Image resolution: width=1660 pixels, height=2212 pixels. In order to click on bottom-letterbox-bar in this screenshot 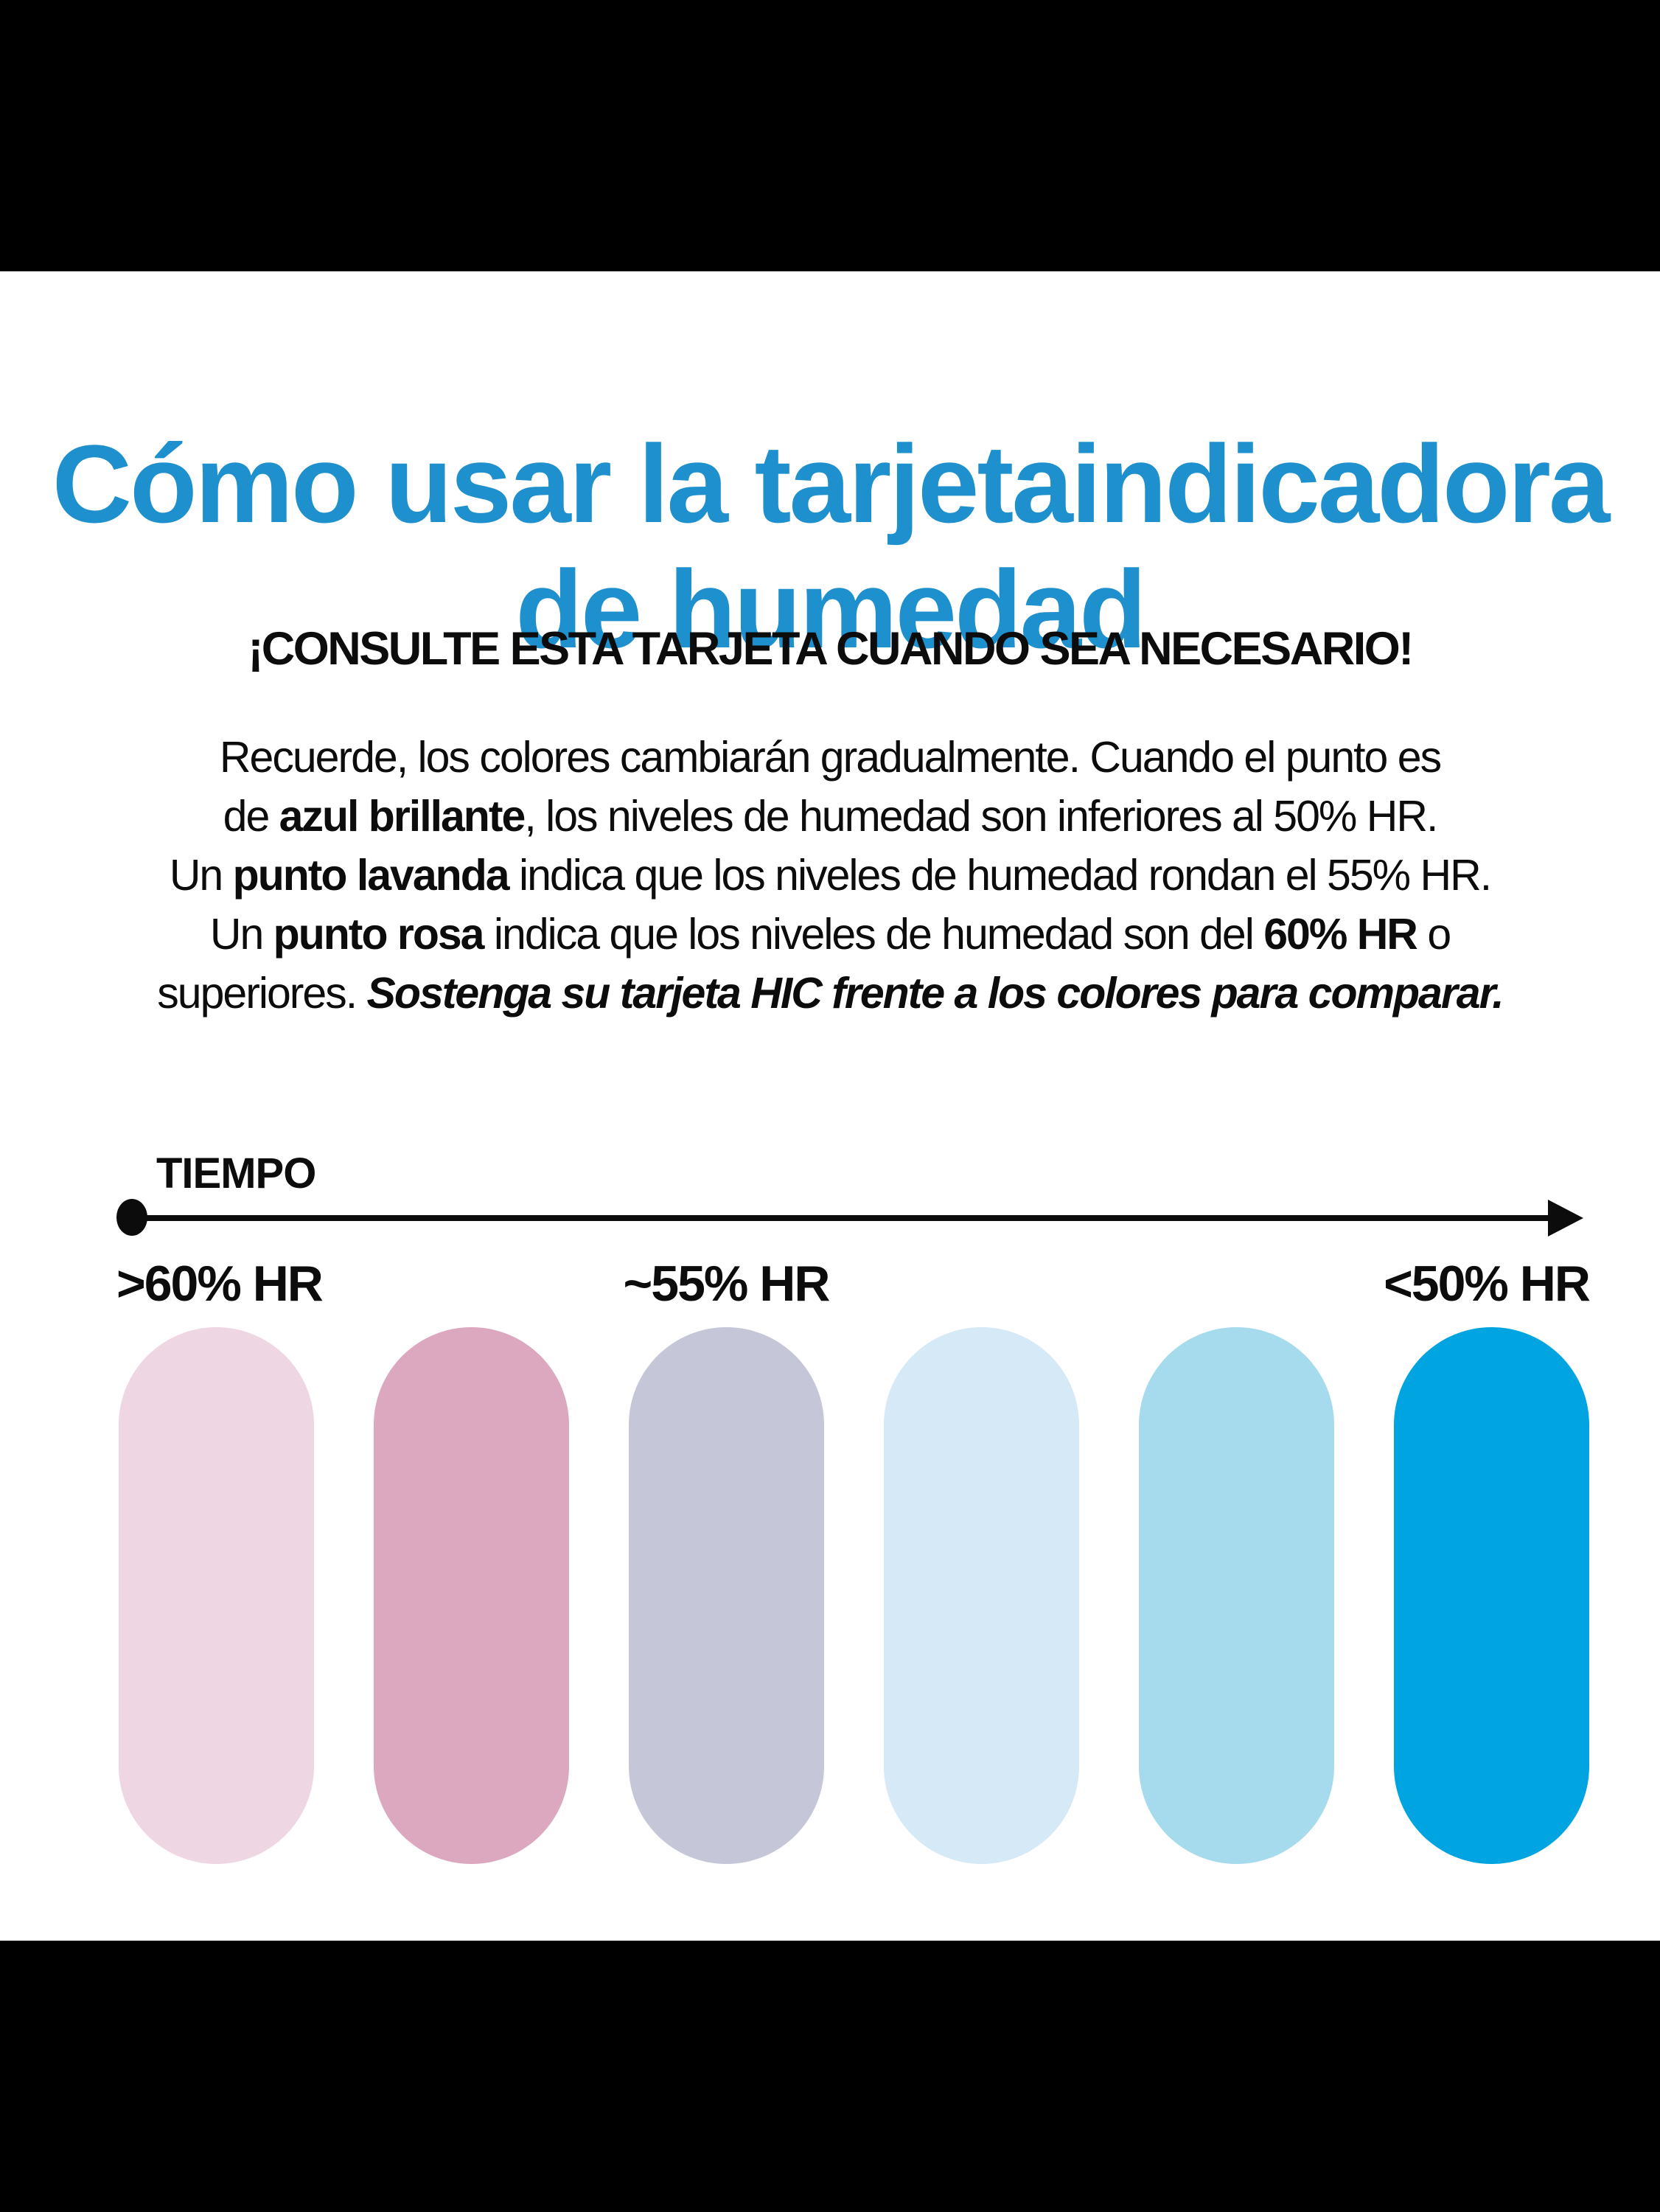, I will do `click(830, 2076)`.